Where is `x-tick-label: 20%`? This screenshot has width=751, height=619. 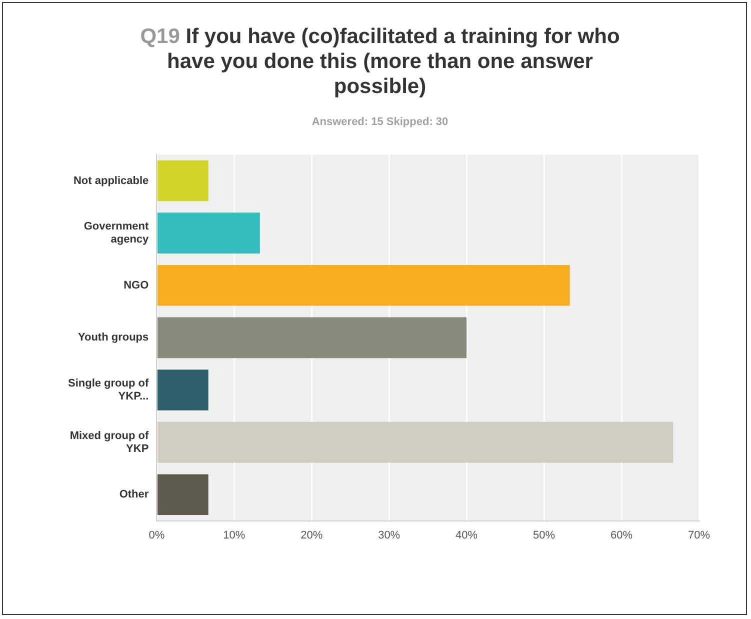
x-tick-label: 20% is located at coordinates (311, 535).